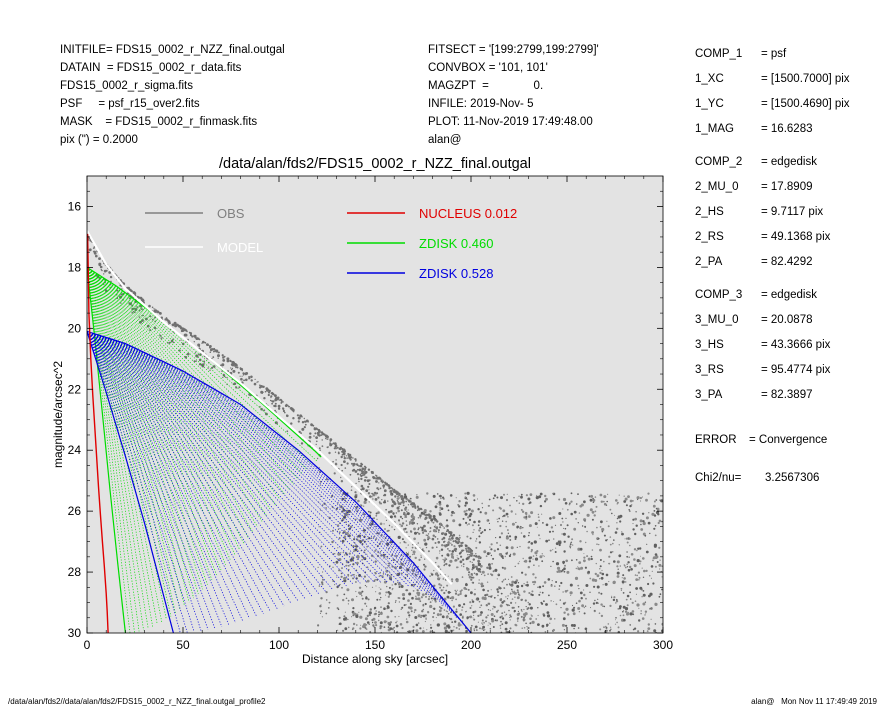 The width and height of the screenshot is (885, 708). What do you see at coordinates (488, 68) in the screenshot?
I see `header-middle-line: CONVBOX = '101, 101'` at bounding box center [488, 68].